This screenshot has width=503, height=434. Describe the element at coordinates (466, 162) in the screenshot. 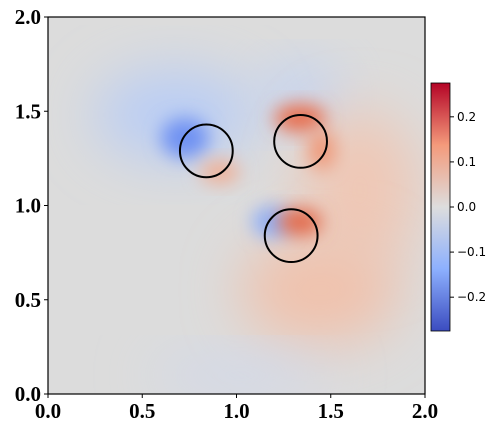

I see `colorbar-tick-label: 0.1` at that location.